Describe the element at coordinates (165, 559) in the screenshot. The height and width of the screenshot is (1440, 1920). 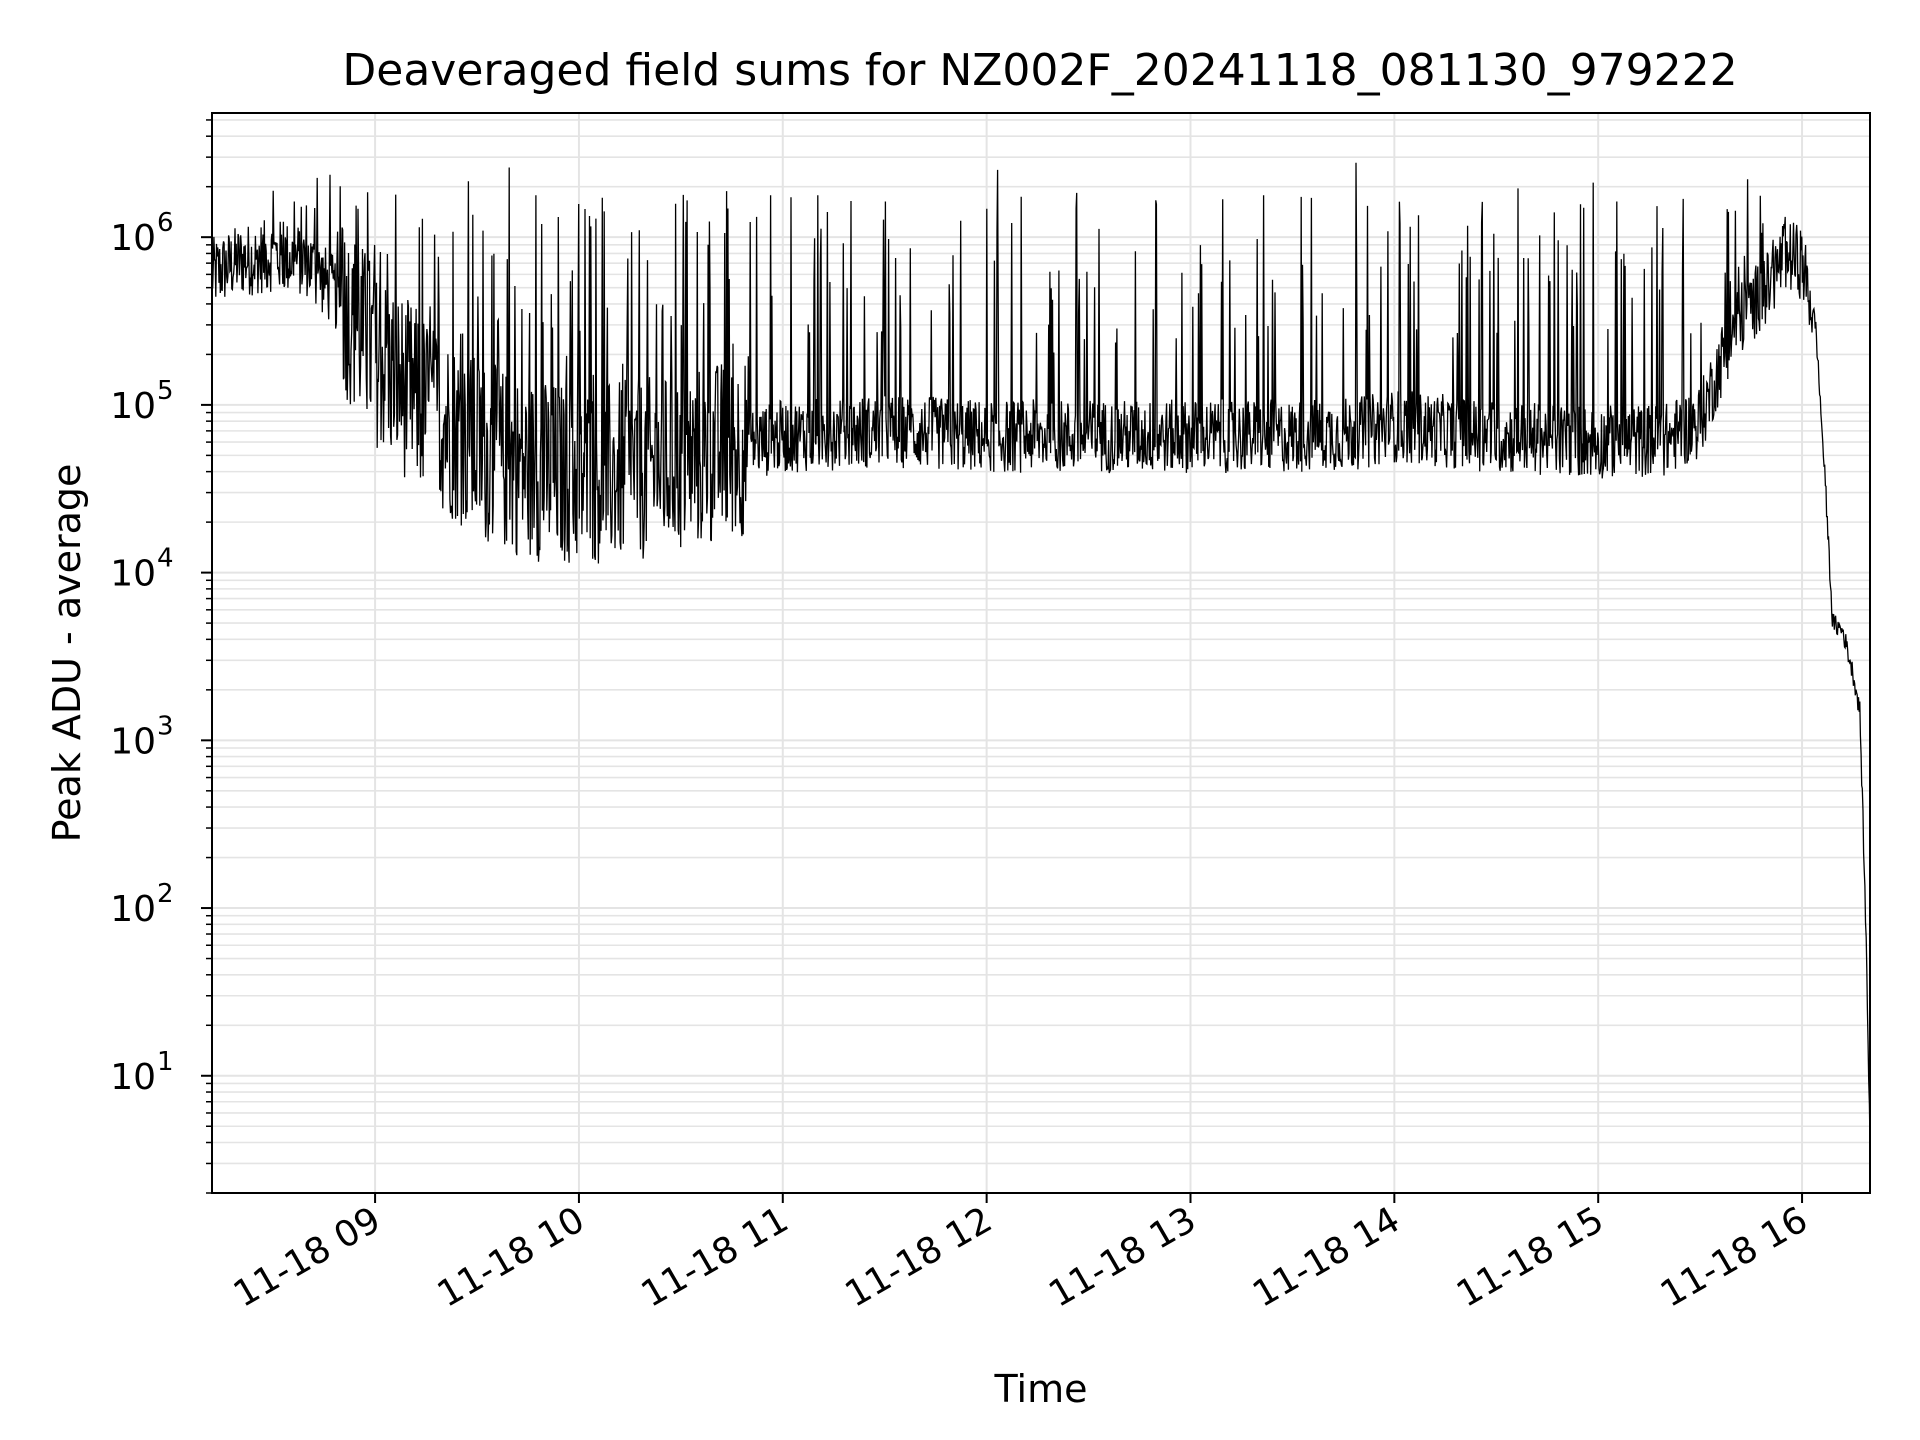
I see `y-tick-exponent: 4` at that location.